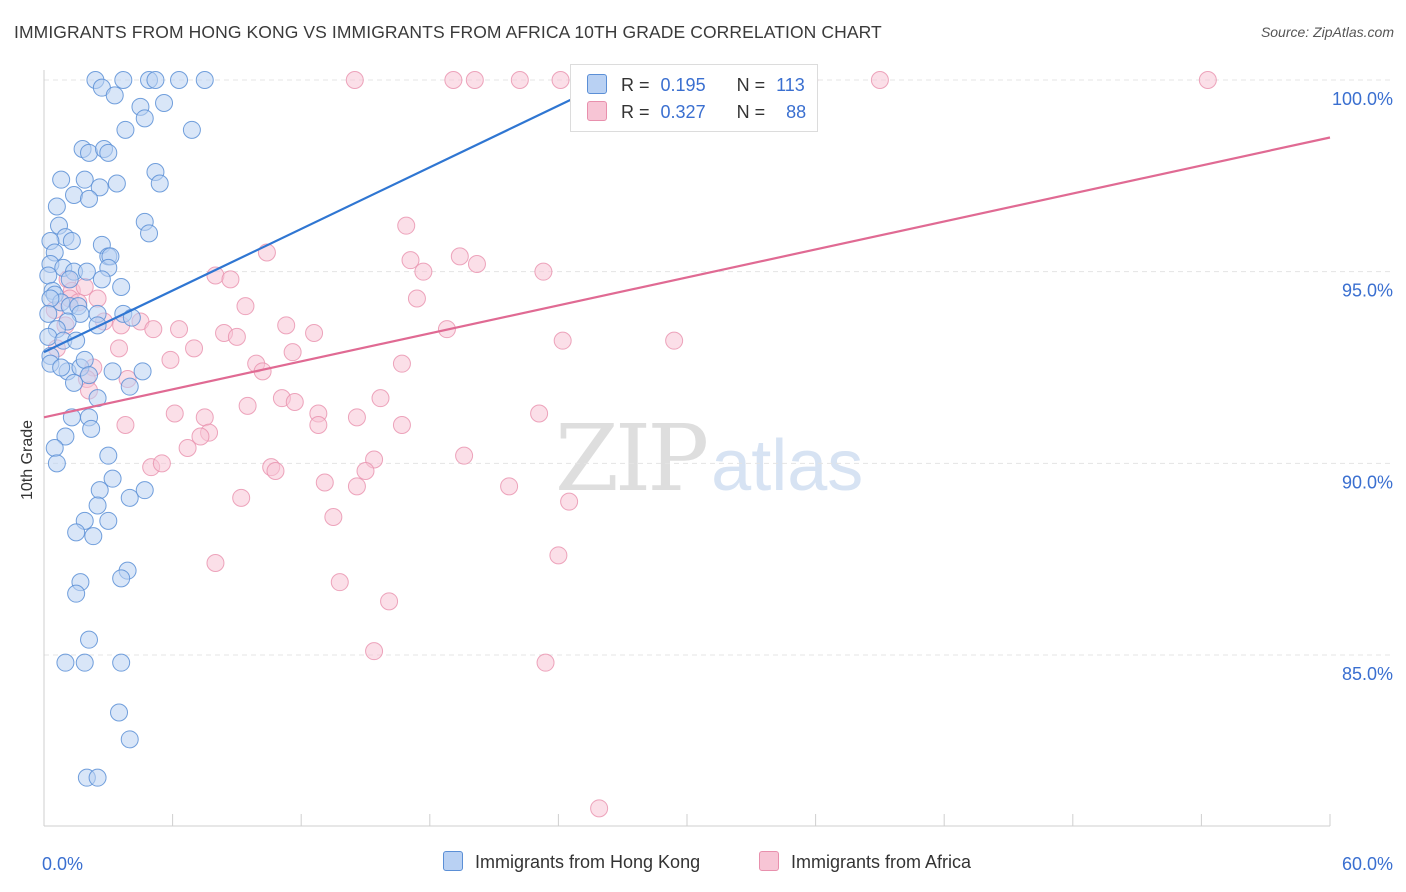  I want to click on stats-legend-row-africa: R = 0.327 N = 88, so click(696, 114).